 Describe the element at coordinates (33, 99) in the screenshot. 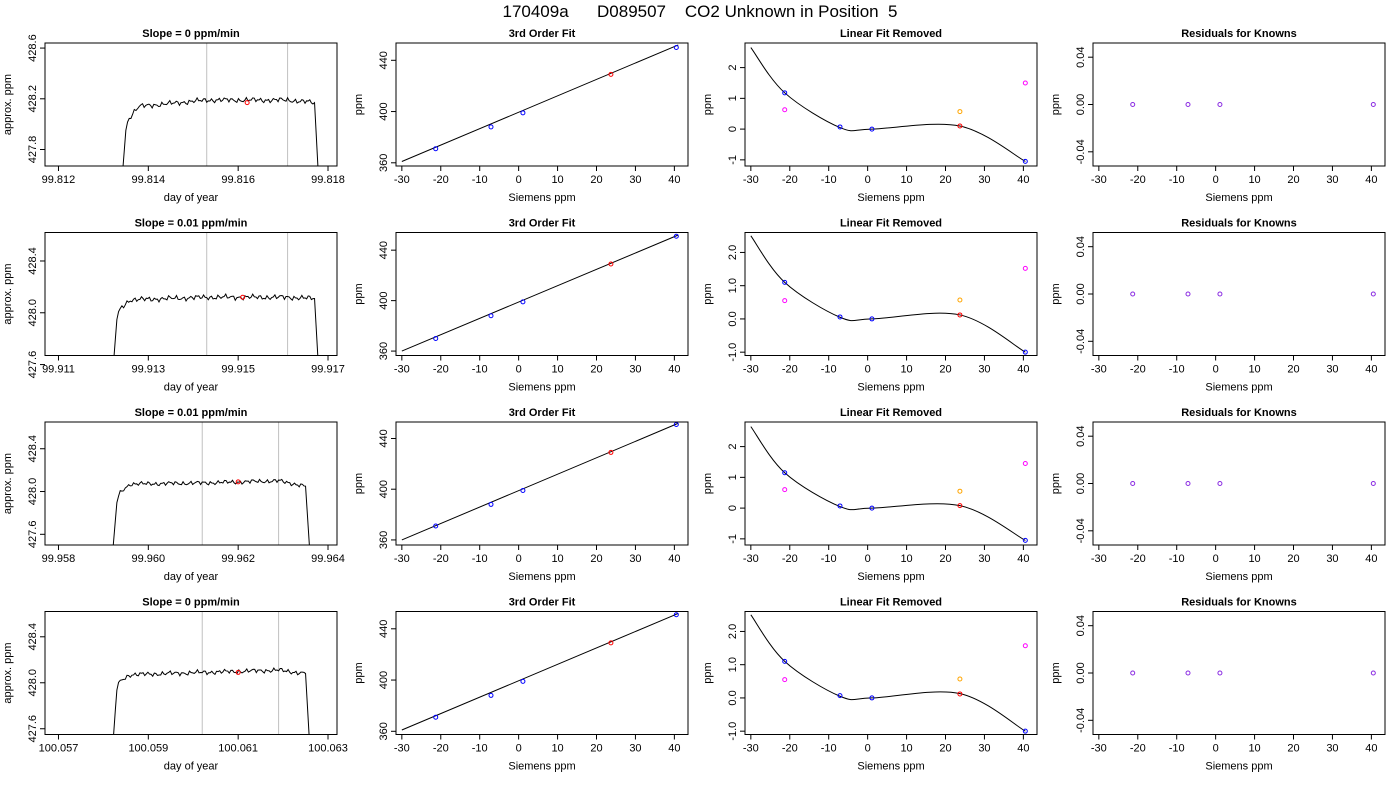

I see `y-tick-label: 428.2` at that location.